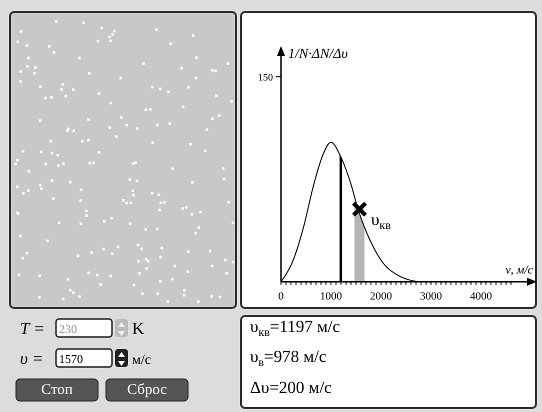  What do you see at coordinates (295, 328) in the screenshot?
I see `text: υ$_{кв}$=1197 м/с` at bounding box center [295, 328].